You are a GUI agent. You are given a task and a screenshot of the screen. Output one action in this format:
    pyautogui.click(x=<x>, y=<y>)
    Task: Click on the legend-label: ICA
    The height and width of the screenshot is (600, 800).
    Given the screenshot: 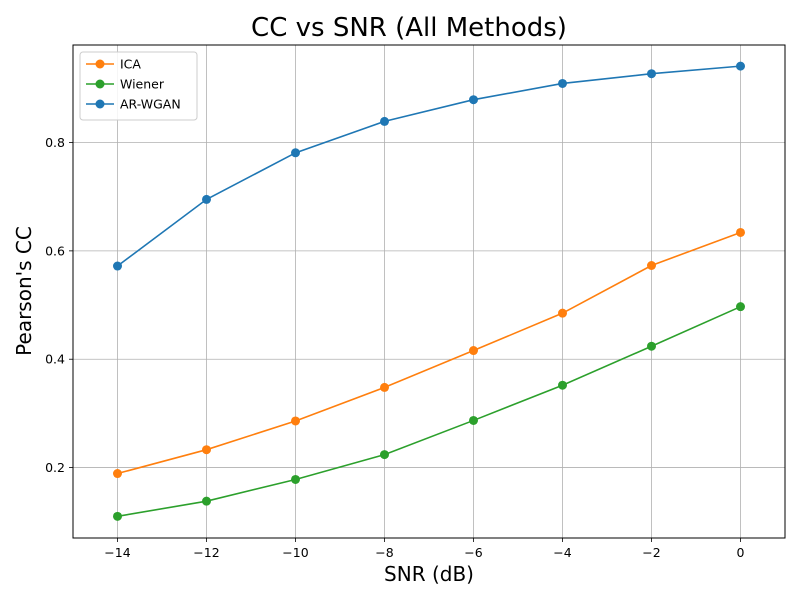 What is the action you would take?
    pyautogui.click(x=130, y=64)
    